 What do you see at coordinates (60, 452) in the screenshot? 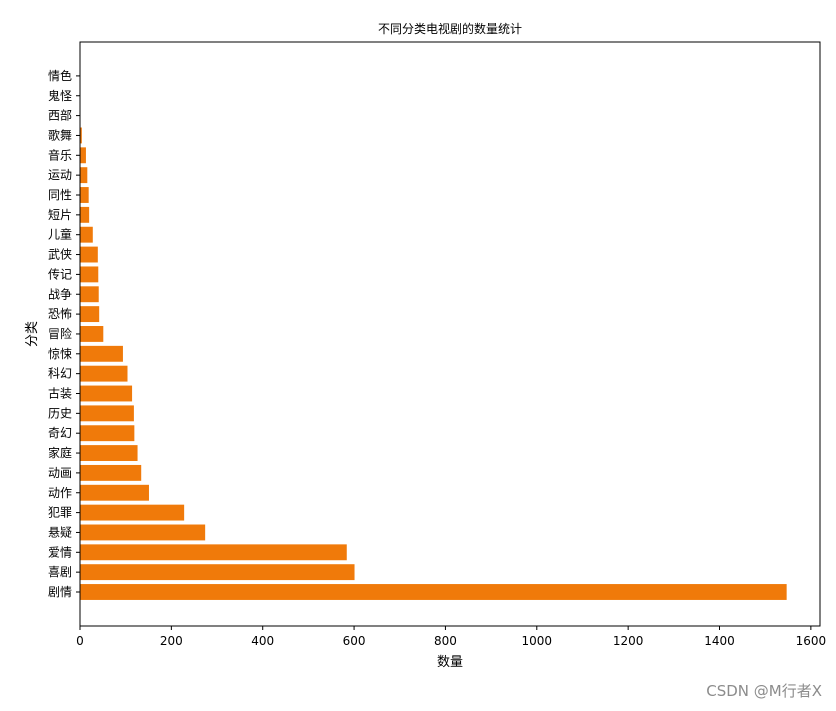
I see `y-tick-label: 家庭` at bounding box center [60, 452].